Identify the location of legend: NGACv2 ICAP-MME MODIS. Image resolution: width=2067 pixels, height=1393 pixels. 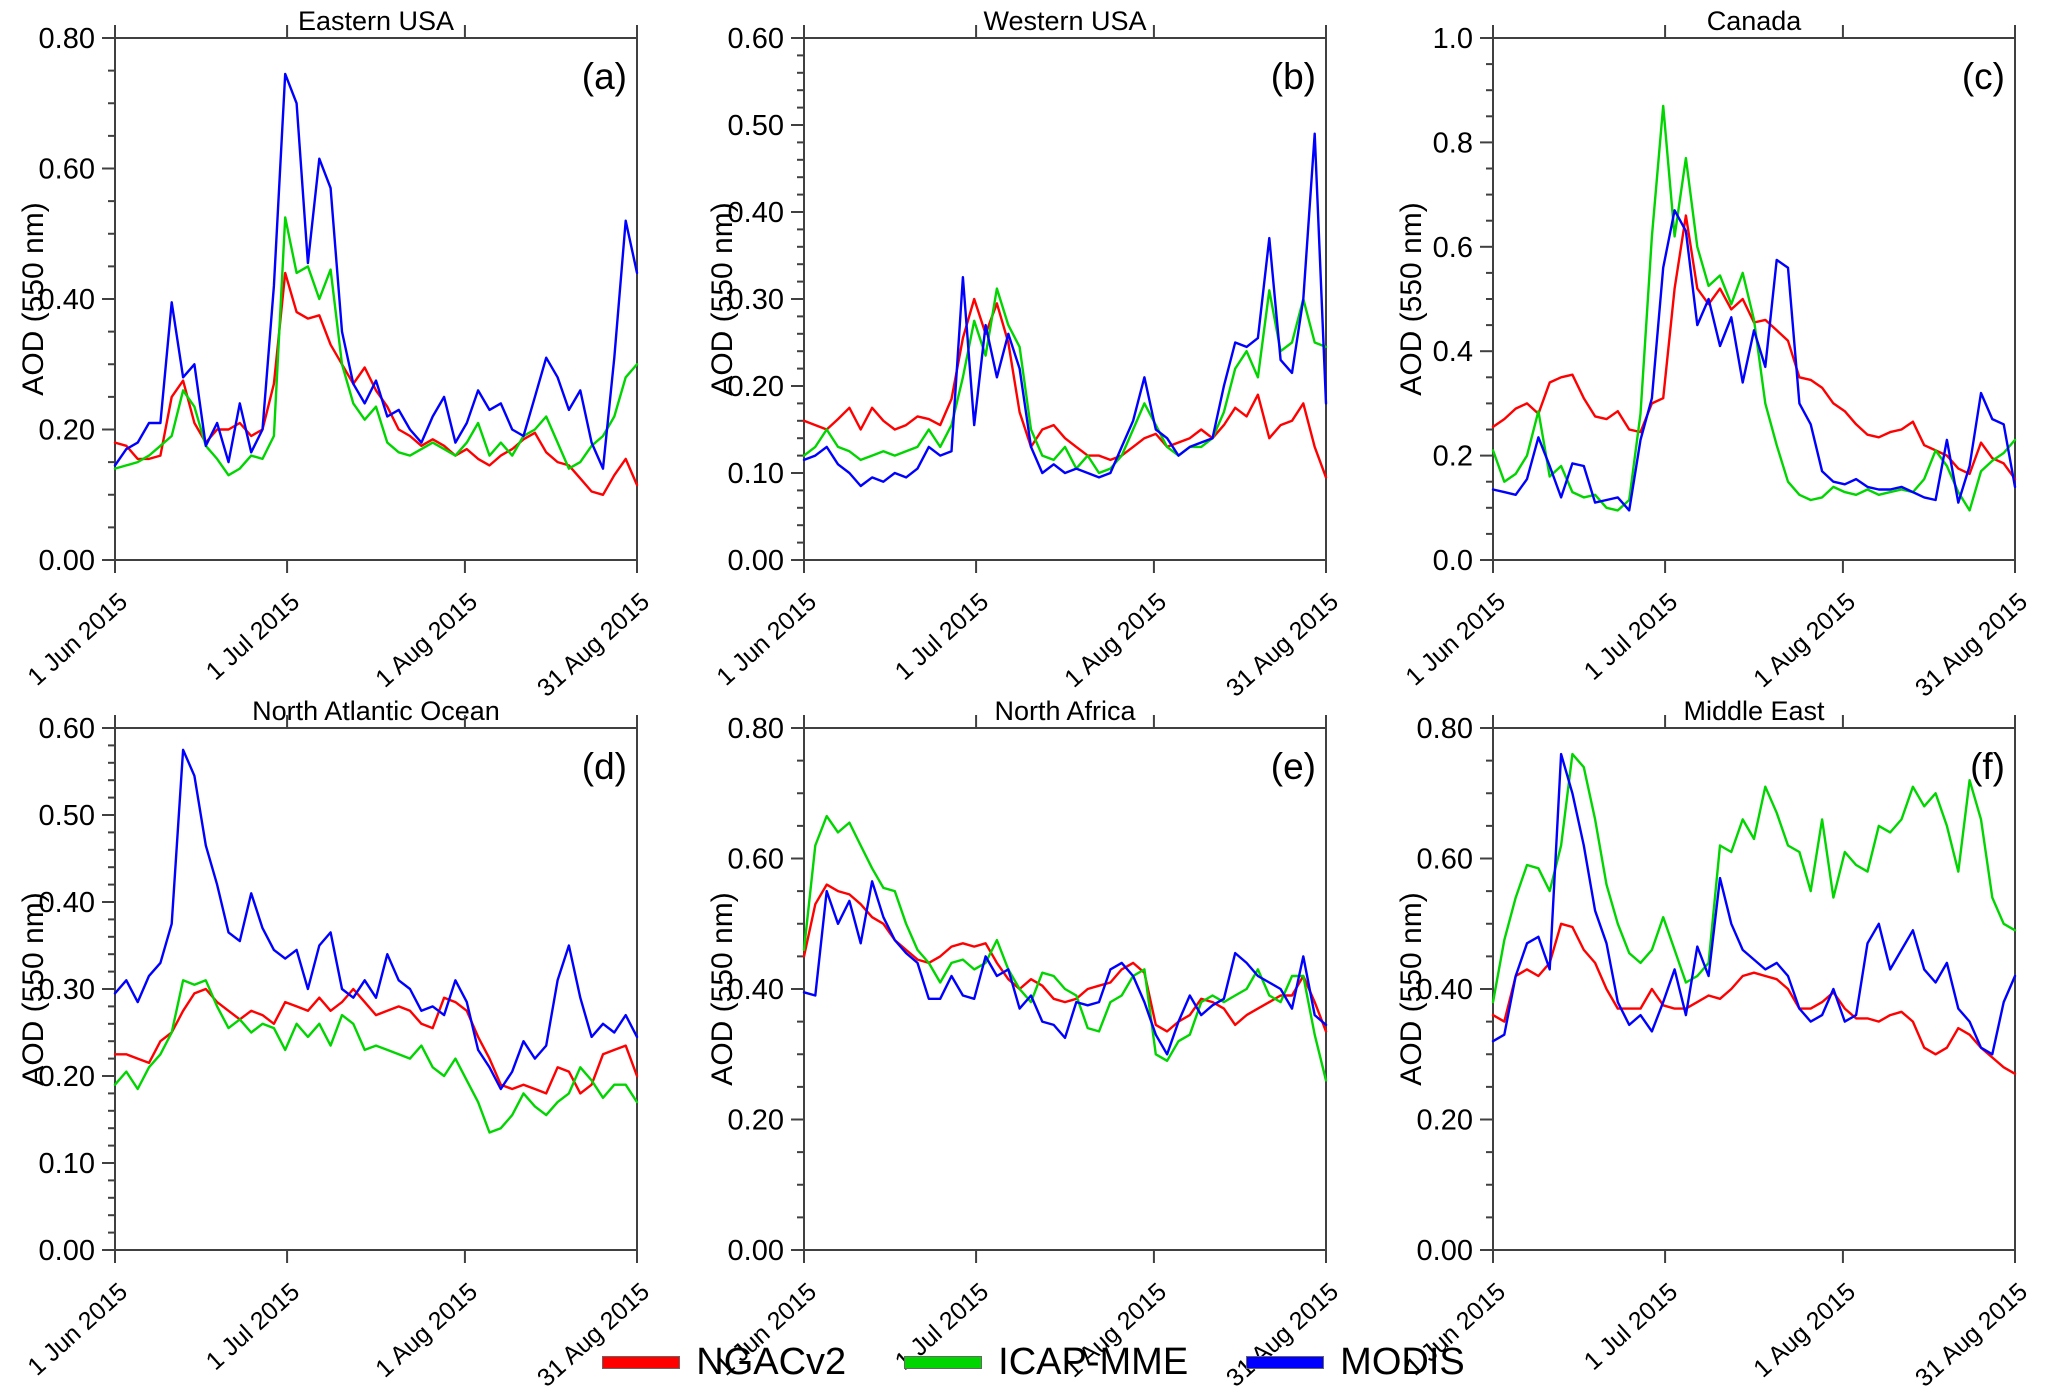
(1033, 1362).